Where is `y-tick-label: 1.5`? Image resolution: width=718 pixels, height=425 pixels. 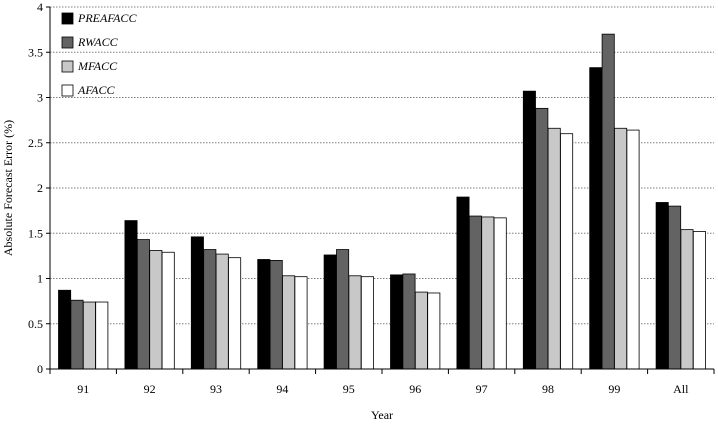
y-tick-label: 1.5 is located at coordinates (35, 233).